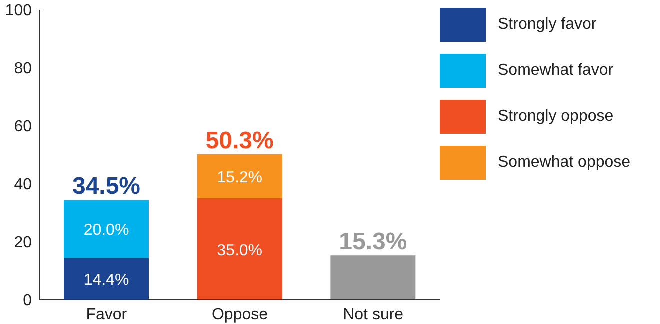  I want to click on total-label: 34.5%, so click(106, 186).